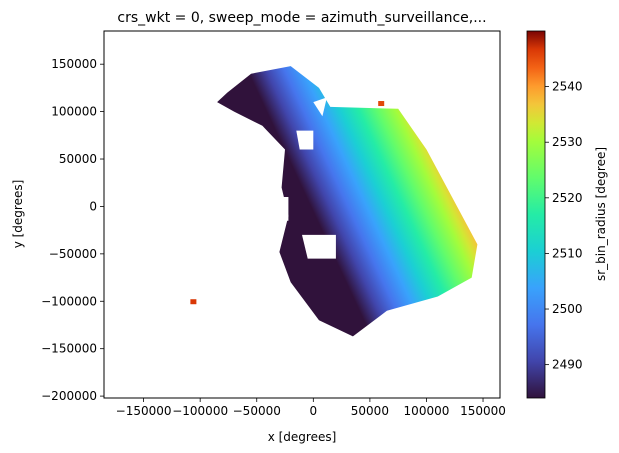 The height and width of the screenshot is (453, 619). Describe the element at coordinates (144, 411) in the screenshot. I see `x-tick-label: −150000` at that location.